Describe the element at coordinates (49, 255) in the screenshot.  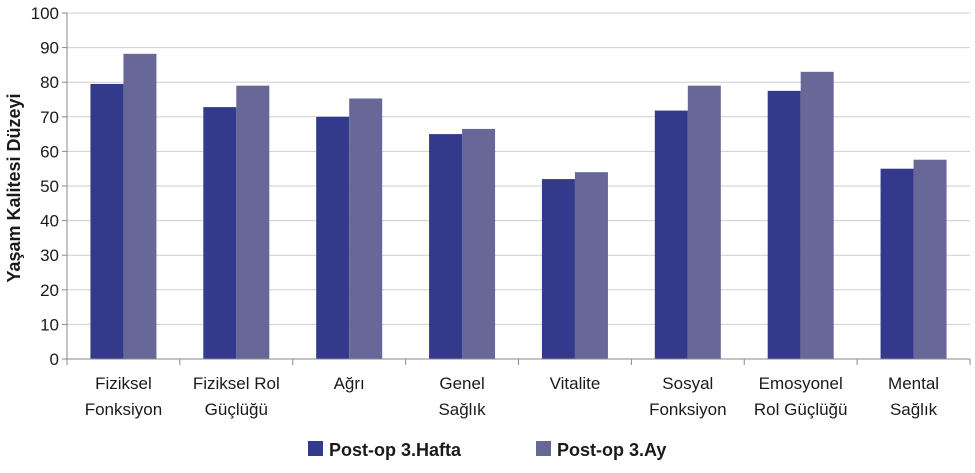
I see `y-tick-label: 30` at that location.